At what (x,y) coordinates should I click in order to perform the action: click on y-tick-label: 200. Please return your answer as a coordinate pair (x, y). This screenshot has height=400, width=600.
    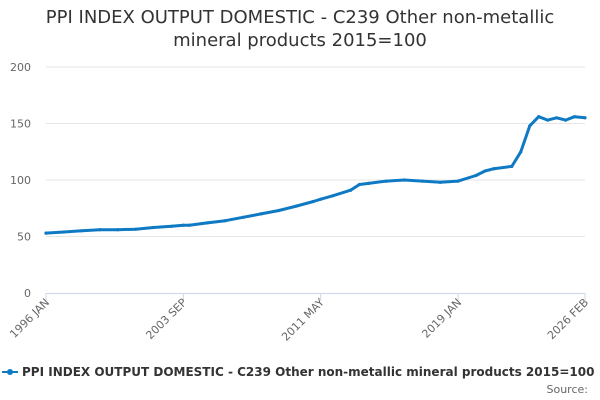
    Looking at the image, I should click on (20, 67).